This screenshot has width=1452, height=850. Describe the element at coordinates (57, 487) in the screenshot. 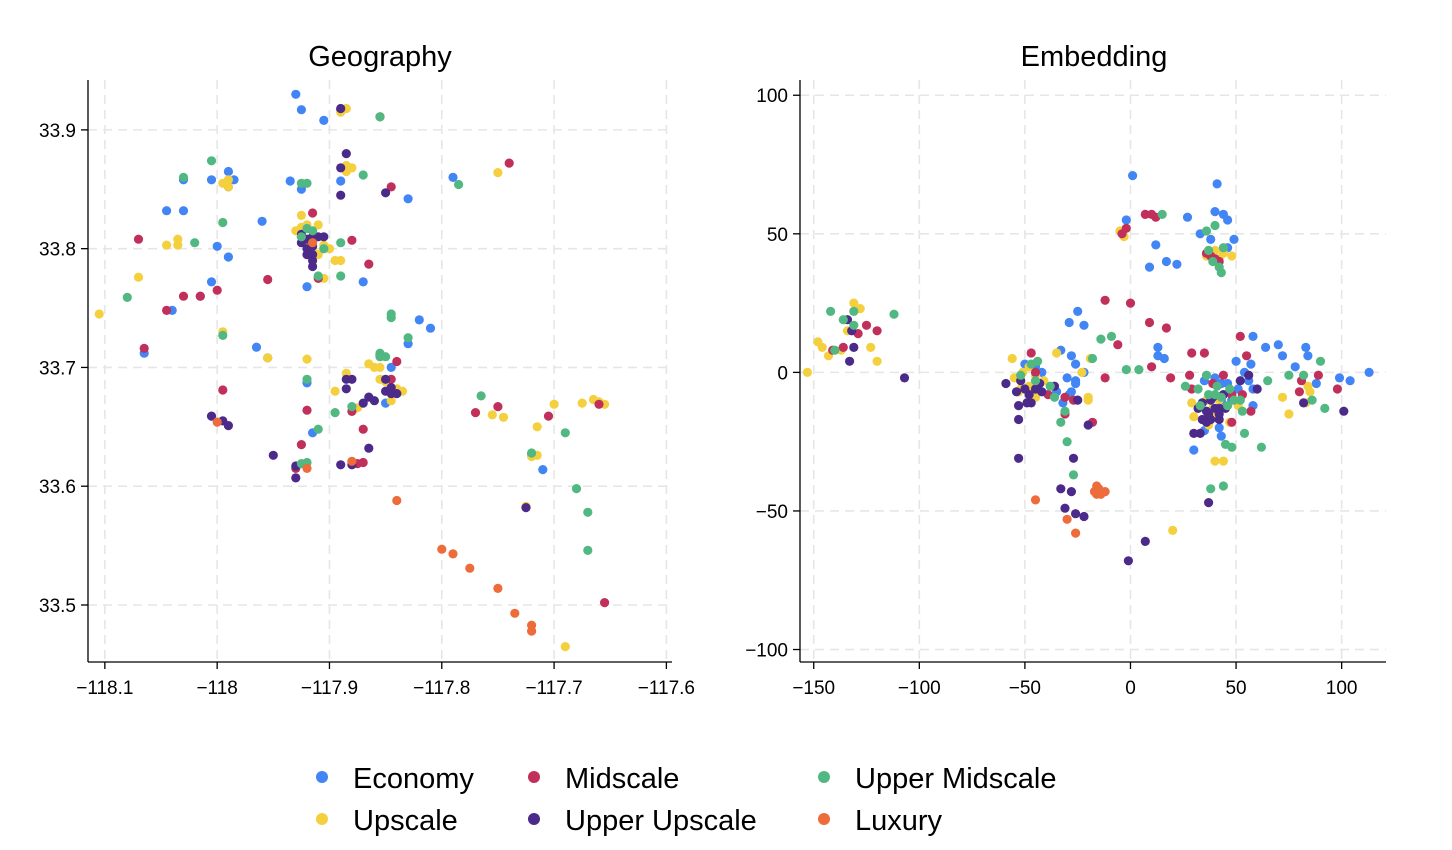

I see `geography-y-tick-label: 33.6` at that location.